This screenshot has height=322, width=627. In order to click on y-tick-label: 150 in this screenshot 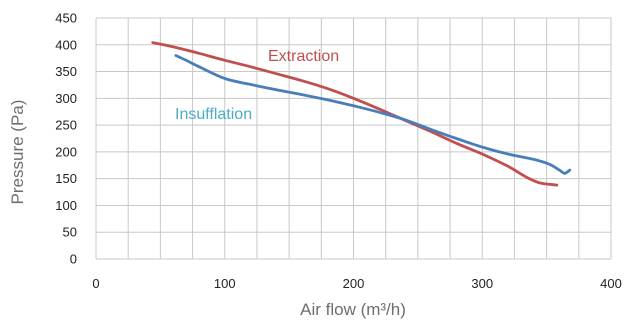, I will do `click(66, 178)`.